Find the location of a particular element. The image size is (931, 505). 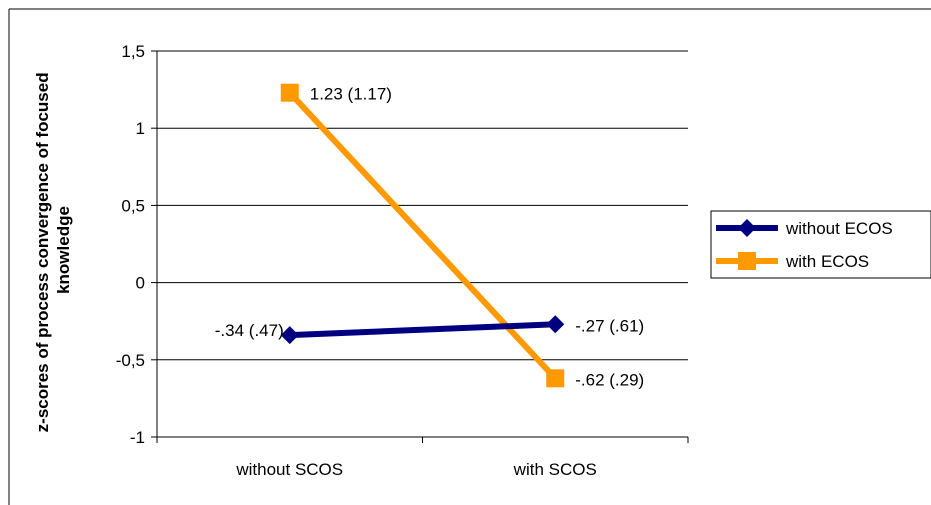

y-tick-label: 1 is located at coordinates (140, 128).